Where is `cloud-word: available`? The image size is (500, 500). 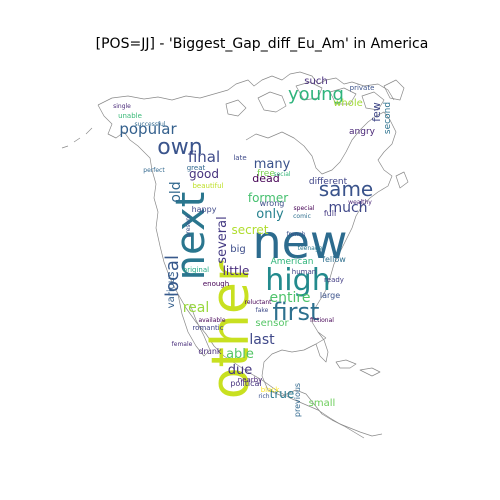
cloud-word: available is located at coordinates (211, 320).